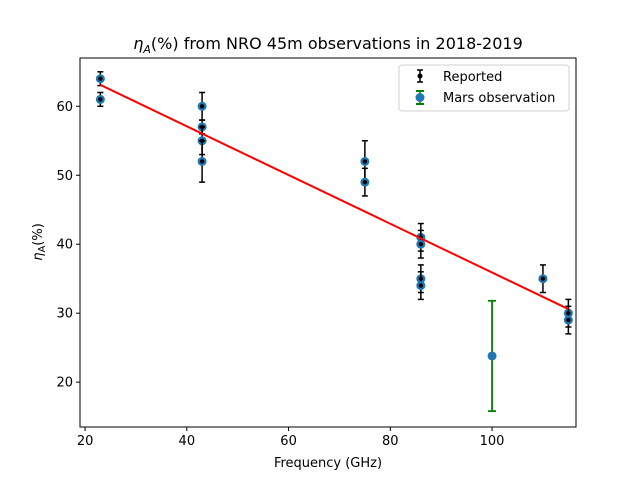 The width and height of the screenshot is (640, 480). What do you see at coordinates (39, 242) in the screenshot?
I see `y-axis-label: ηA(%)` at bounding box center [39, 242].